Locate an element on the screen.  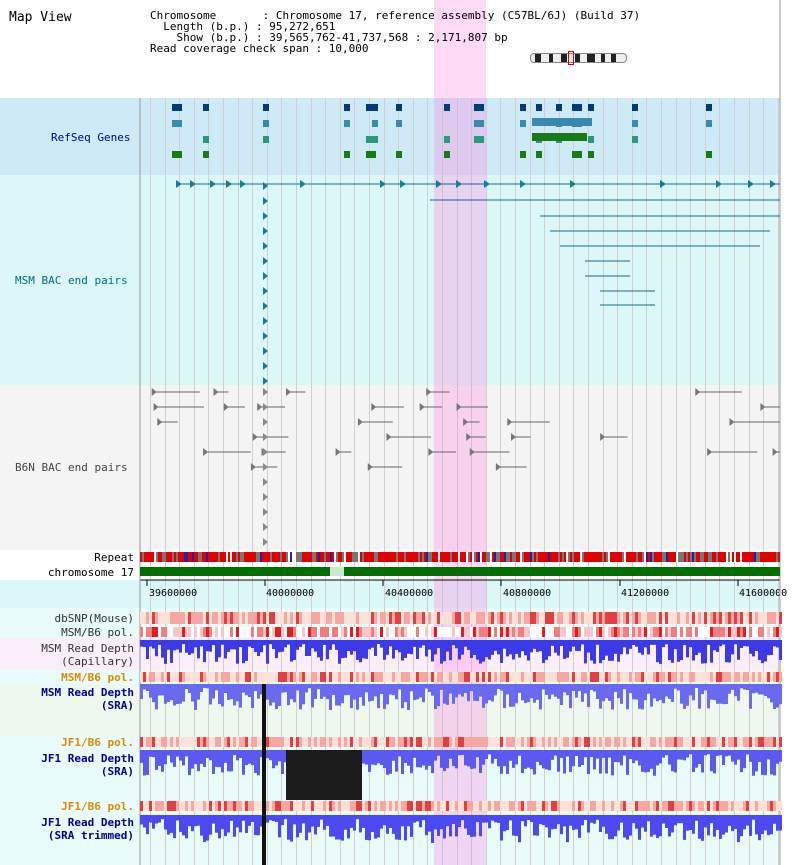
b6n-bac-end is located at coordinates (265, 512).